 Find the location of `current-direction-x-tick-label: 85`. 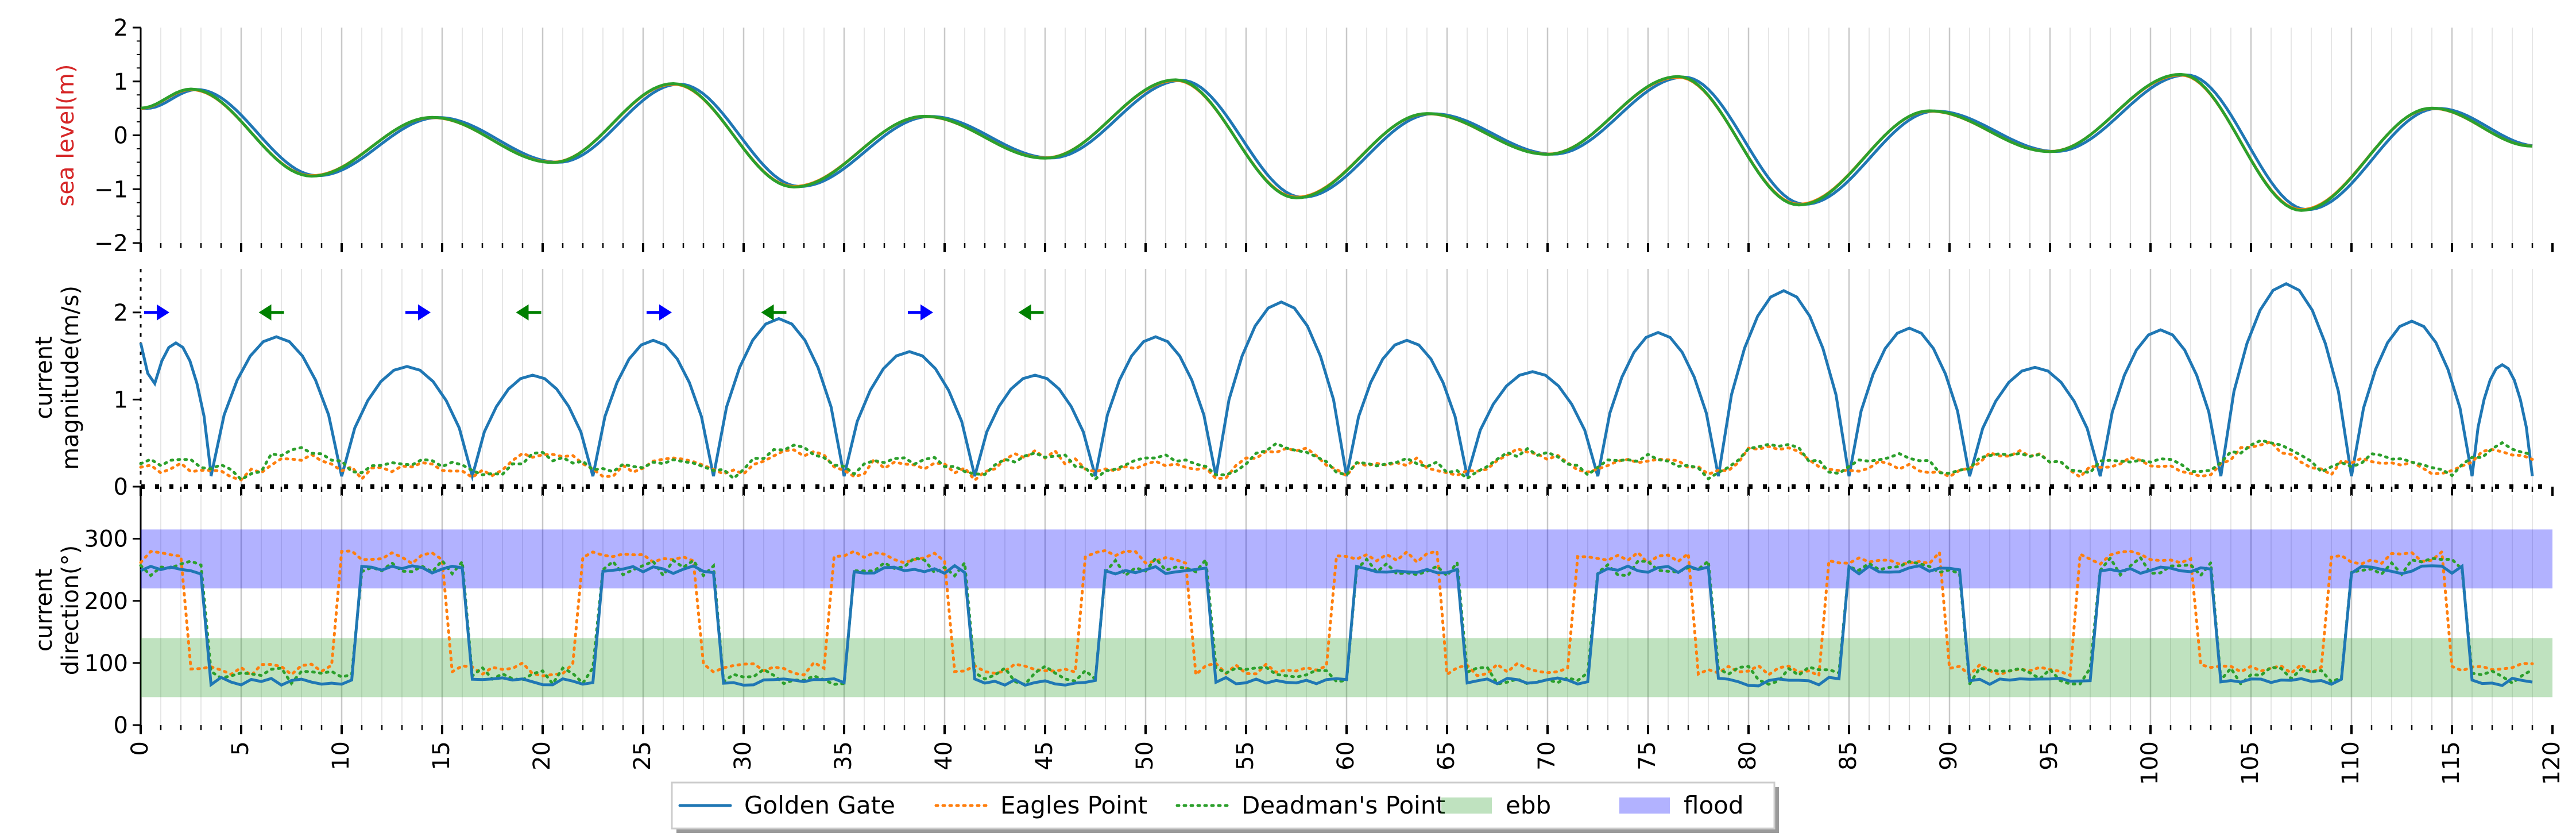

current-direction-x-tick-label: 85 is located at coordinates (1848, 756).